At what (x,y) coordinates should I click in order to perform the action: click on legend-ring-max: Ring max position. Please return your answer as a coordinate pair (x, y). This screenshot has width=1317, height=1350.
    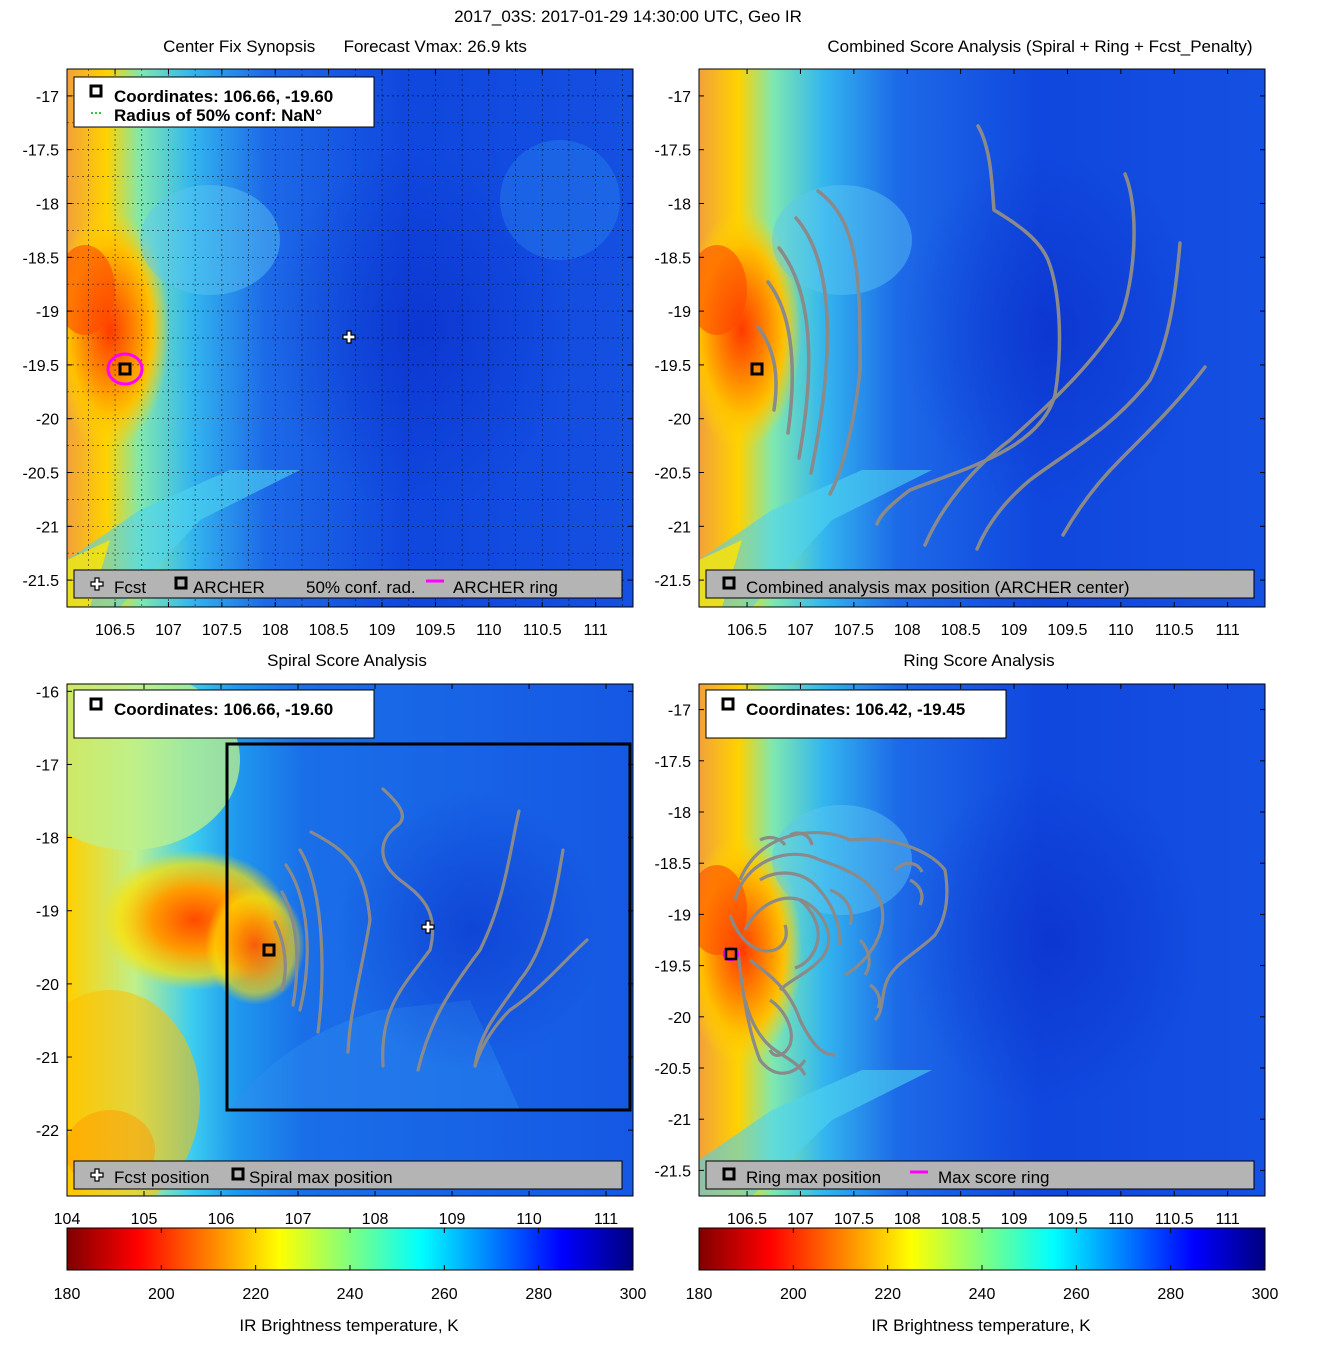
    Looking at the image, I should click on (813, 1177).